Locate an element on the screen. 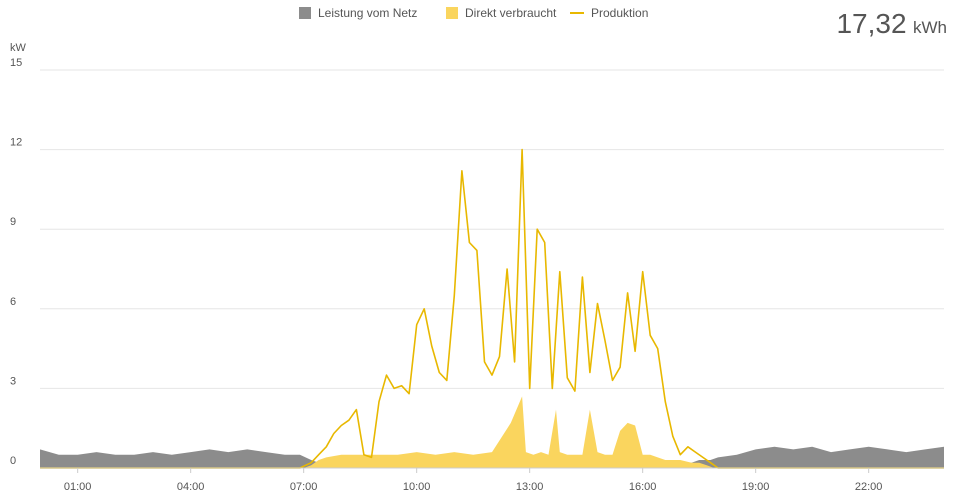 This screenshot has height=498, width=961. y-tick-label-5: 15 is located at coordinates (16, 63).